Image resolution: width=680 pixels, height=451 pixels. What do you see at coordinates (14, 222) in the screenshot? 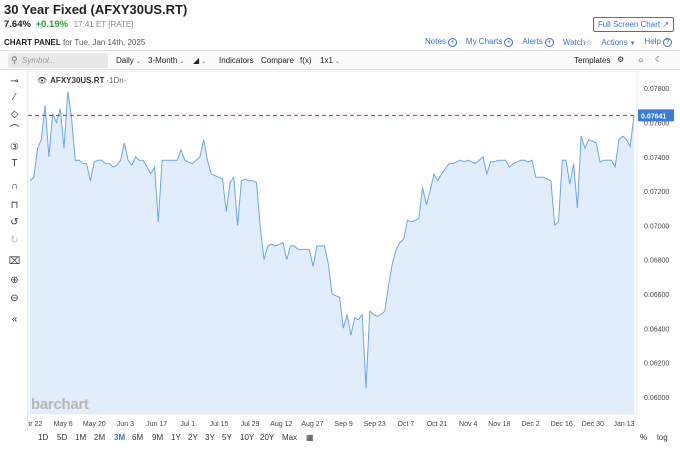
I see `undo-icon: ↺` at bounding box center [14, 222].